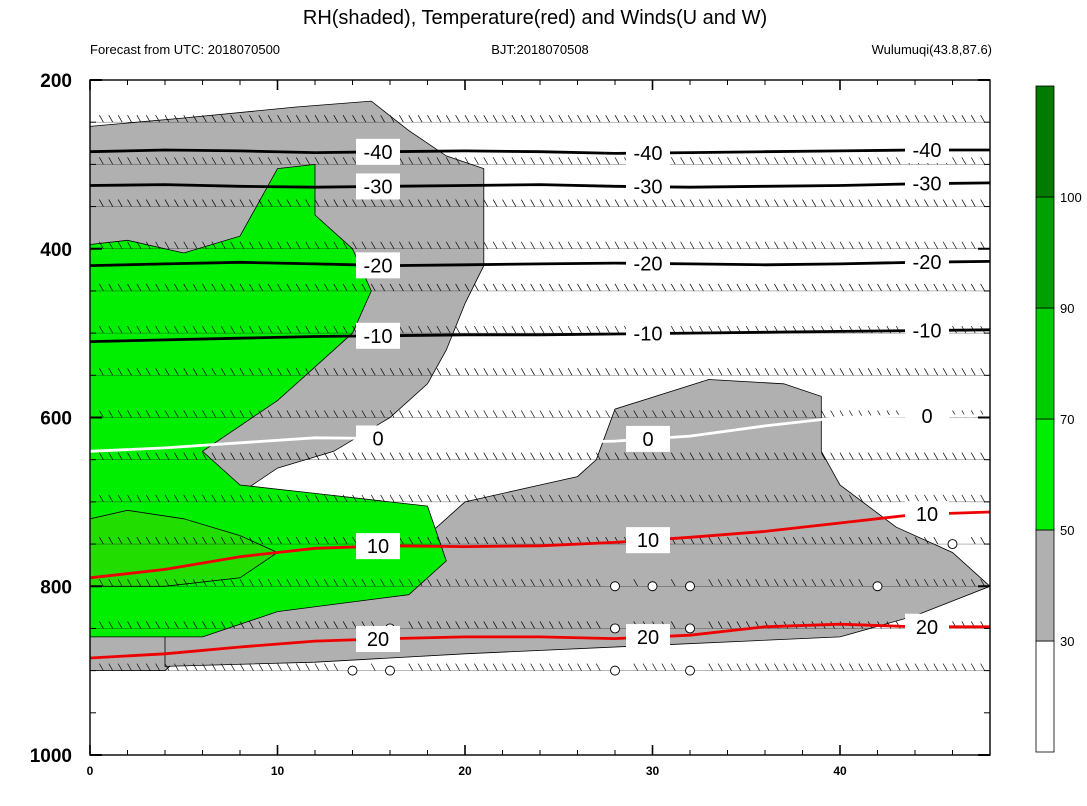 The width and height of the screenshot is (1087, 806). I want to click on x-tick-label: 10, so click(278, 771).